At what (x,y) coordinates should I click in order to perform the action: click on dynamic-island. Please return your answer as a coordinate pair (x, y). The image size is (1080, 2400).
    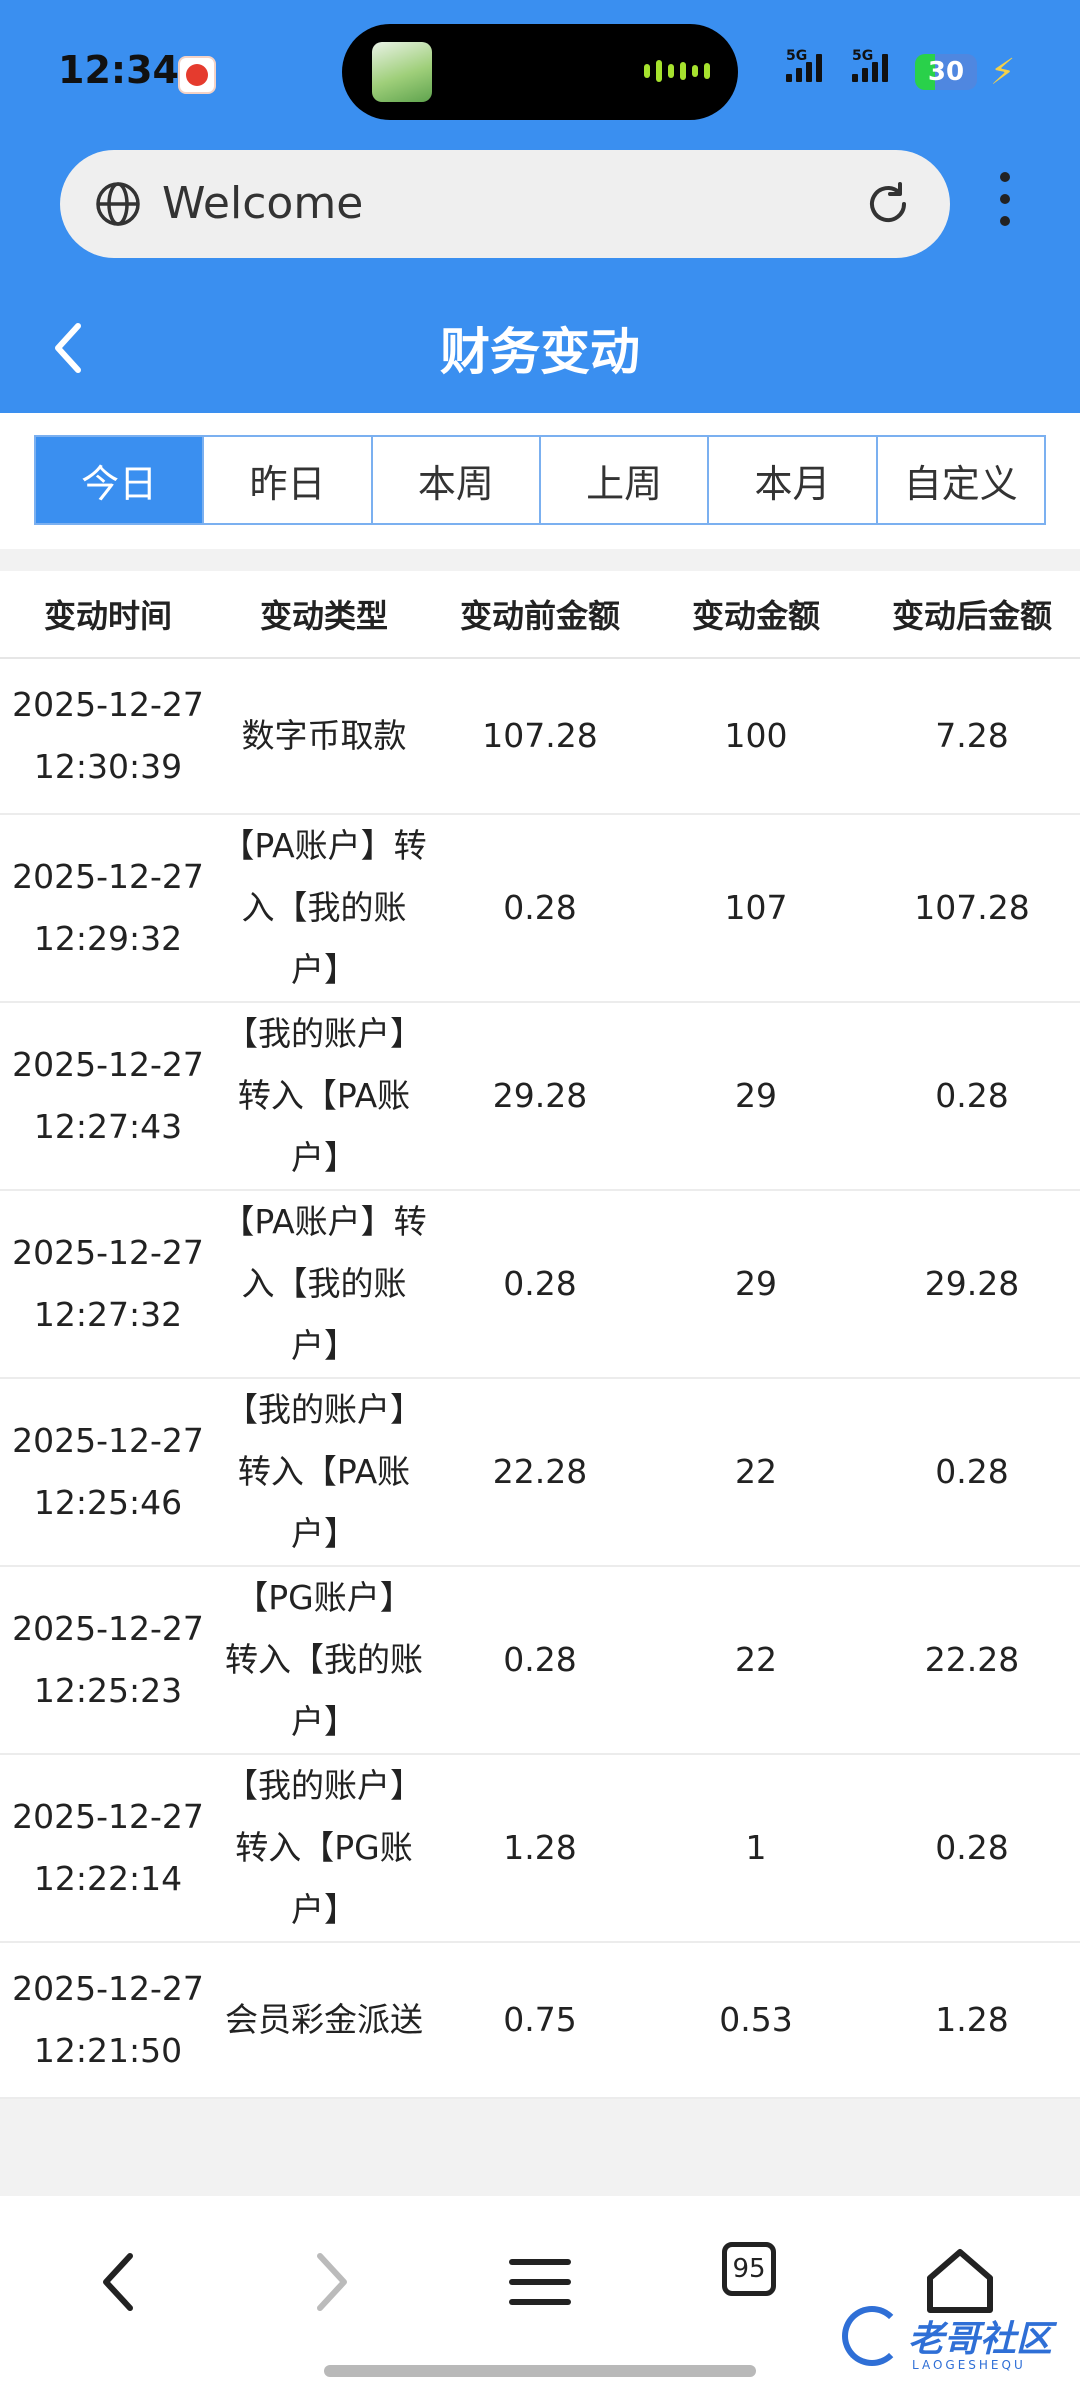
    Looking at the image, I should click on (540, 72).